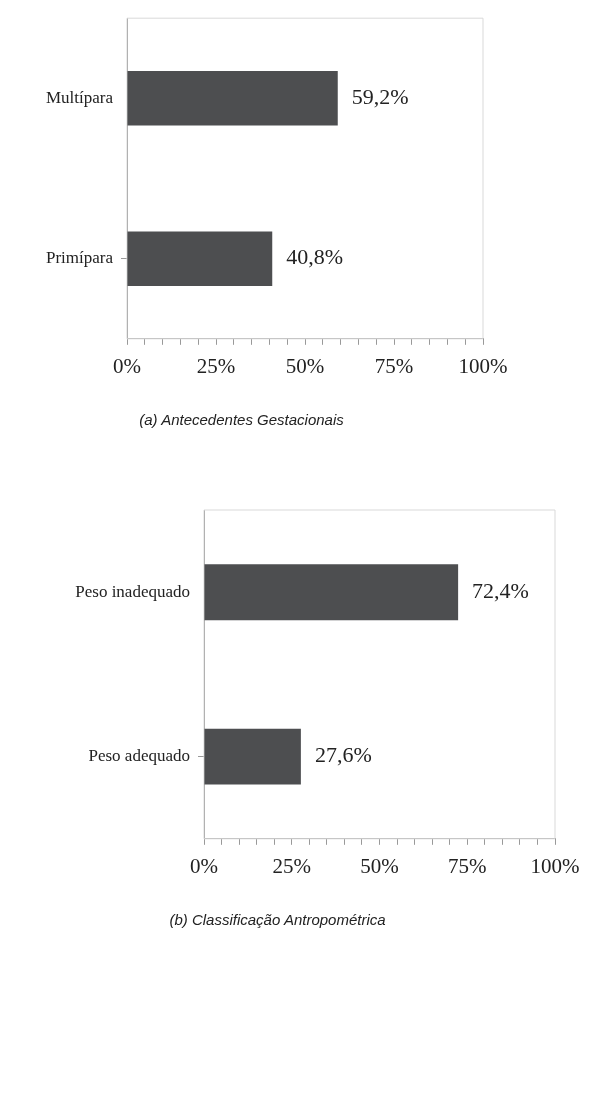 This screenshot has width=591, height=1109. I want to click on data-label: 27,6%, so click(343, 755).